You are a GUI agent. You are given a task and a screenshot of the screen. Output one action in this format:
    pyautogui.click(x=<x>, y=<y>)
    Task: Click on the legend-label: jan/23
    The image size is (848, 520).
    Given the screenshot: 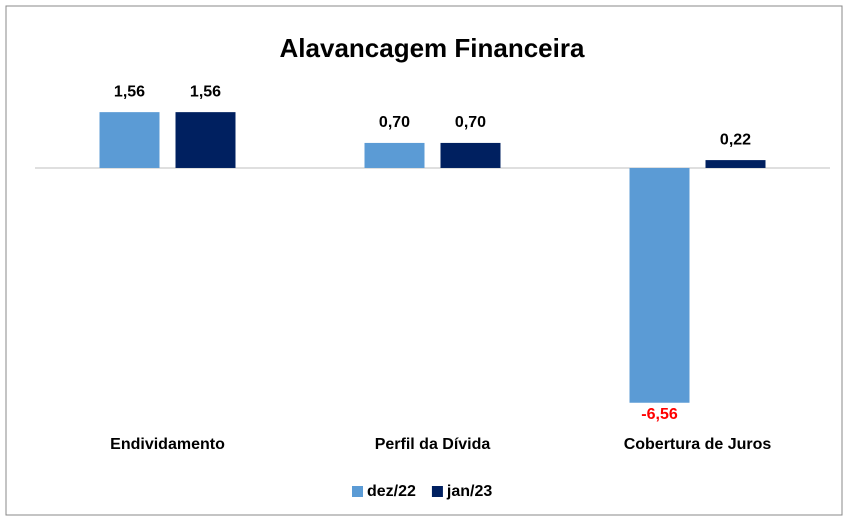 What is the action you would take?
    pyautogui.click(x=469, y=491)
    